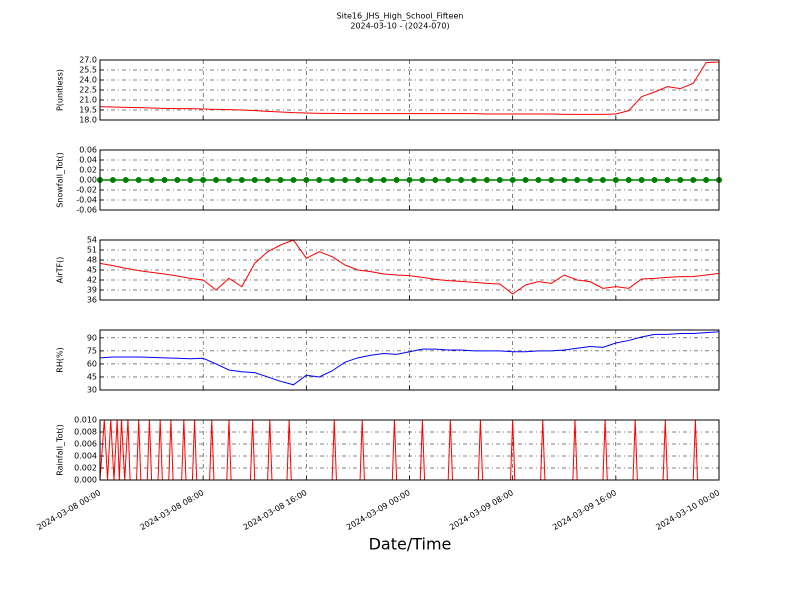 Image resolution: width=800 pixels, height=600 pixels. I want to click on y-tick-label: 0.006, so click(85, 444).